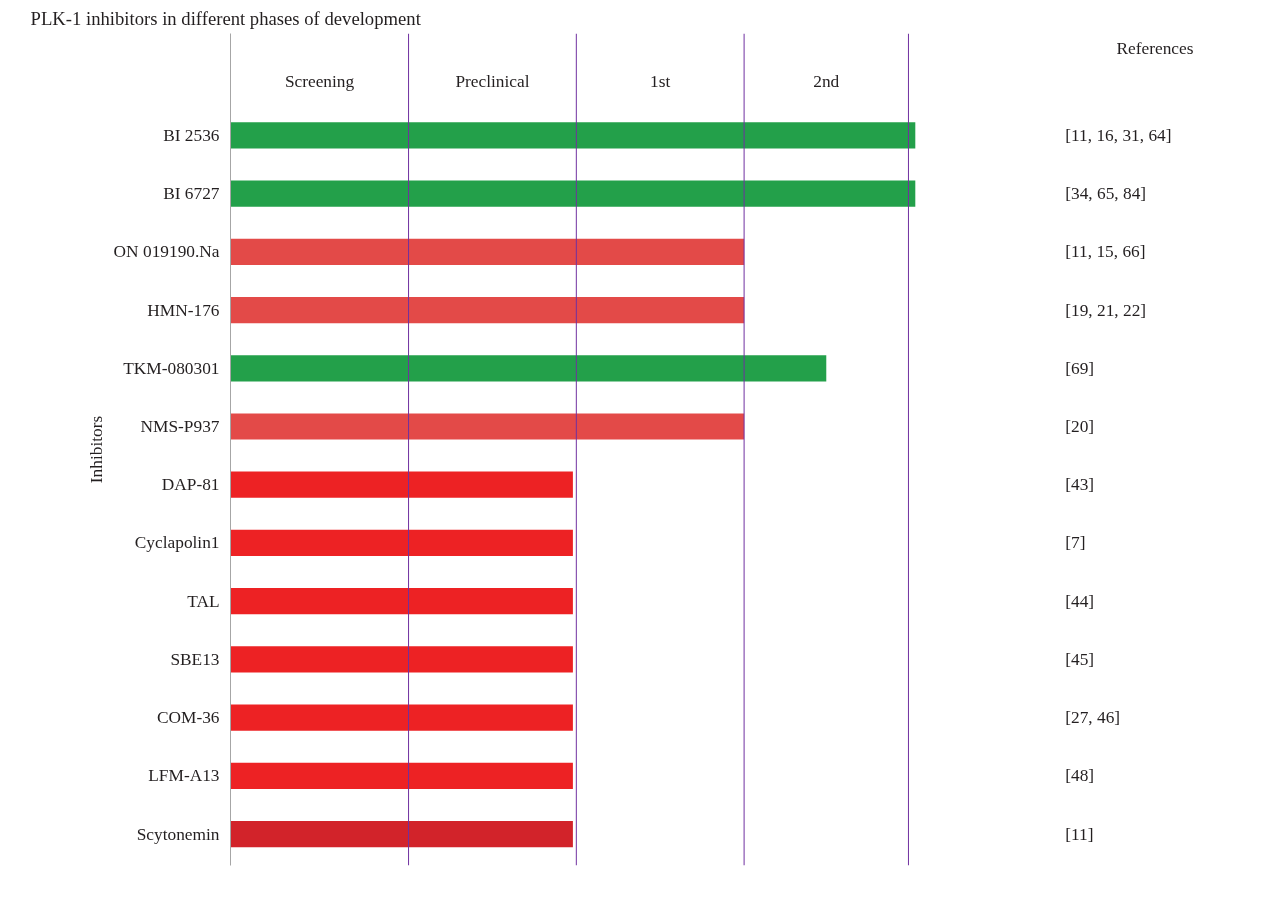 Image resolution: width=1282 pixels, height=903 pixels. I want to click on text: [7], so click(1075, 543).